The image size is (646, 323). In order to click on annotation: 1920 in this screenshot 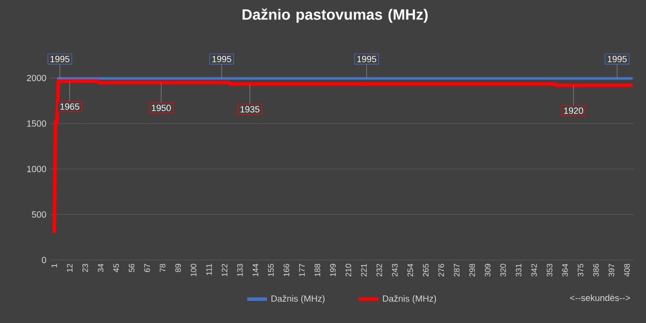, I will do `click(574, 110)`.